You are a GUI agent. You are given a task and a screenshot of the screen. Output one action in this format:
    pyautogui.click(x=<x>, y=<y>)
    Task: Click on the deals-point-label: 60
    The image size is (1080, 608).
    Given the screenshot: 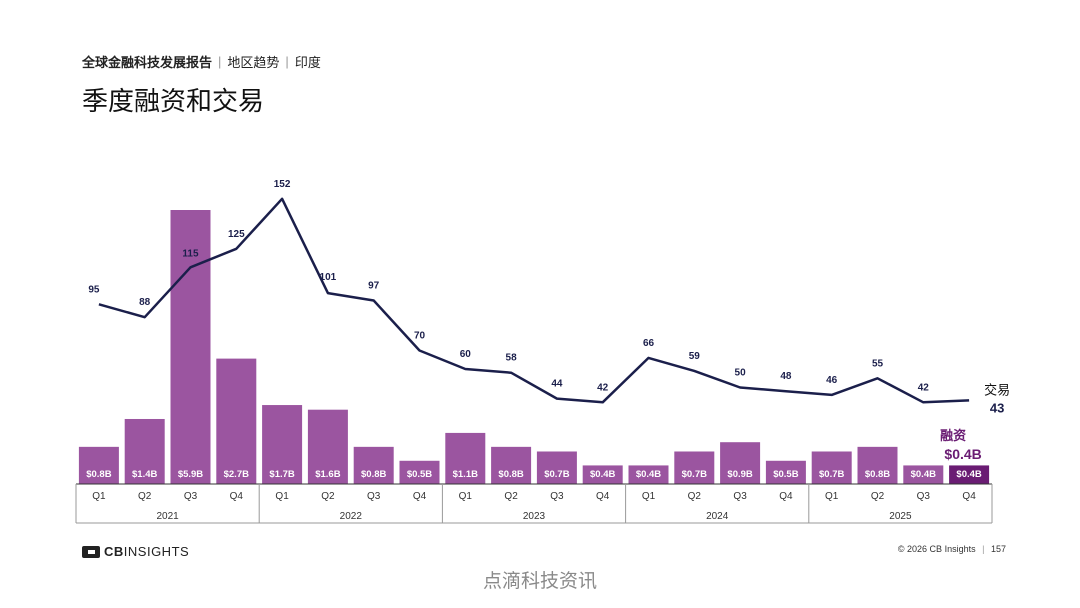 What is the action you would take?
    pyautogui.click(x=466, y=354)
    